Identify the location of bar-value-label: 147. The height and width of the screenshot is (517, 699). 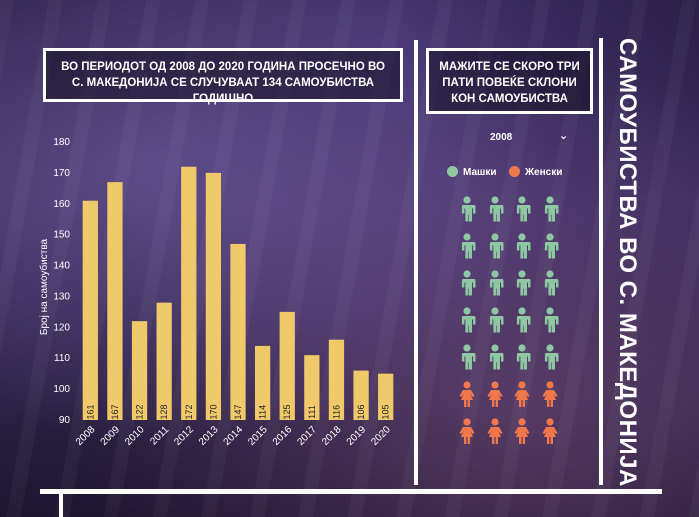
(238, 411).